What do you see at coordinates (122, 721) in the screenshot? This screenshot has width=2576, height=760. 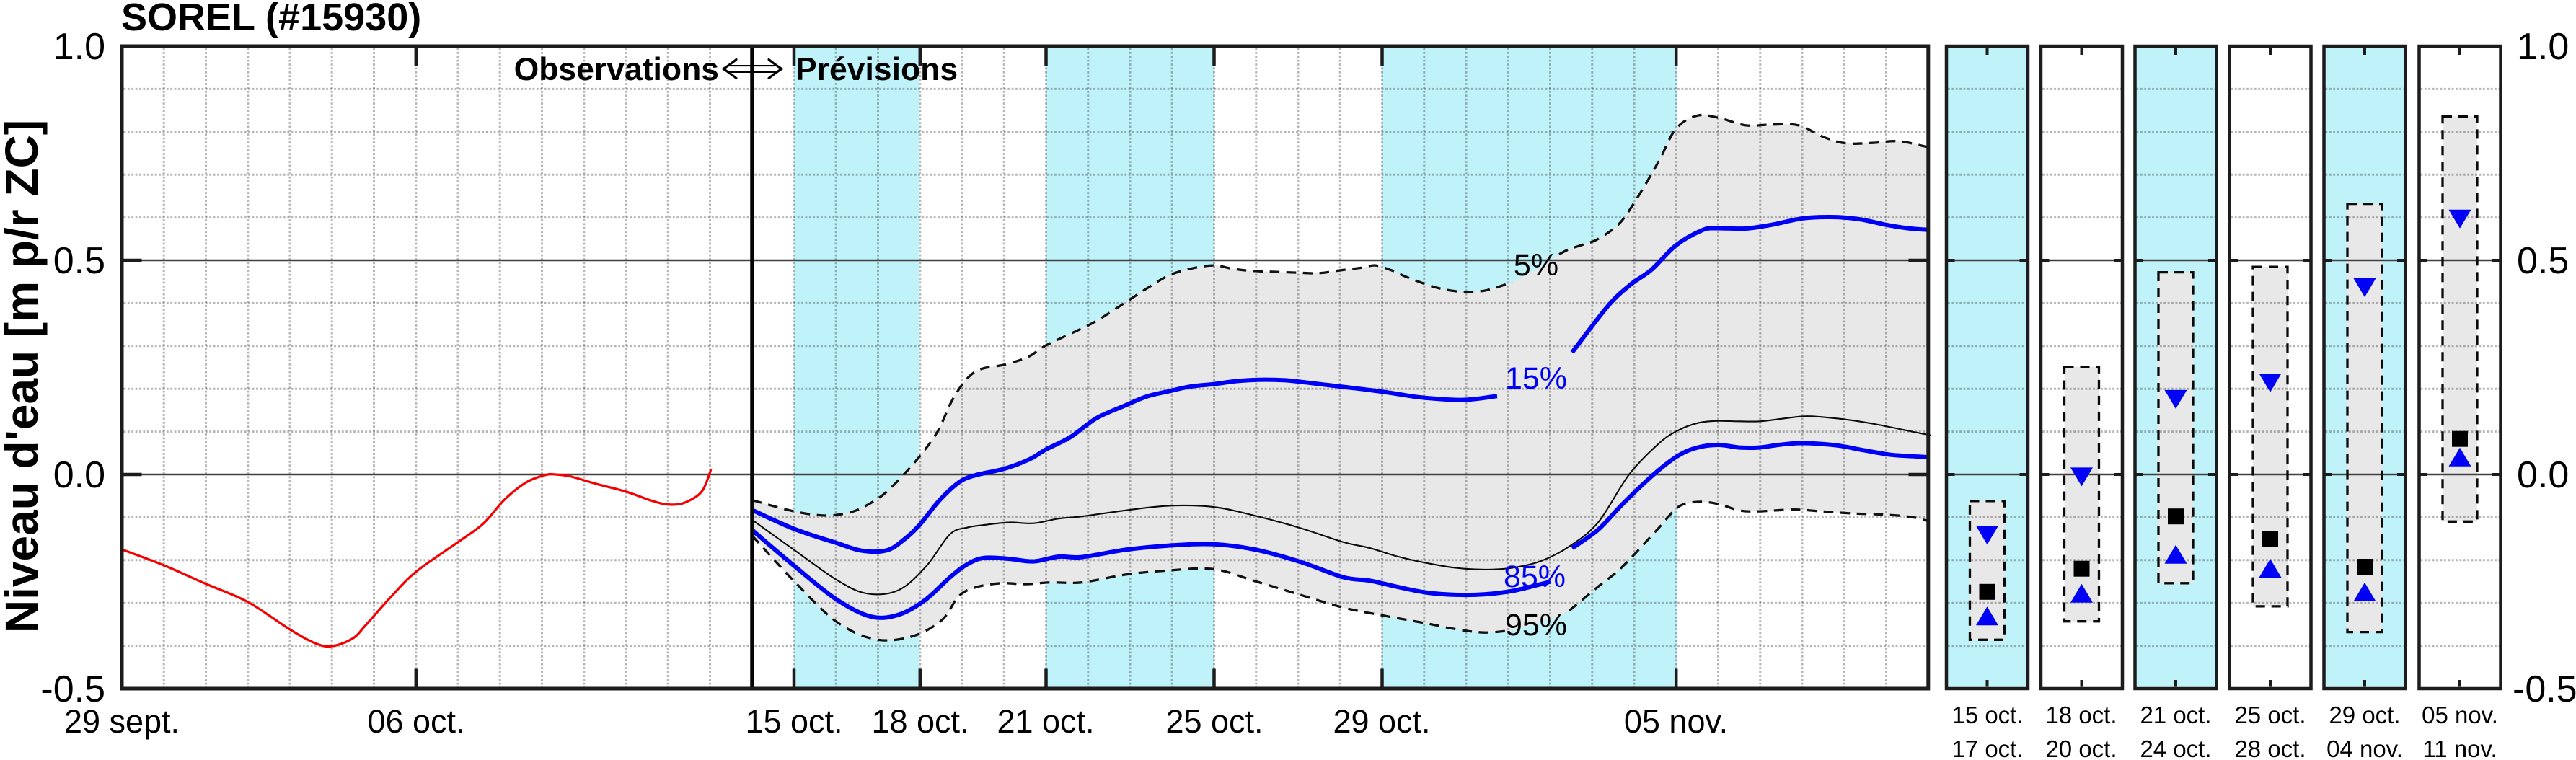 I see `svg-text: 29 sept.` at bounding box center [122, 721].